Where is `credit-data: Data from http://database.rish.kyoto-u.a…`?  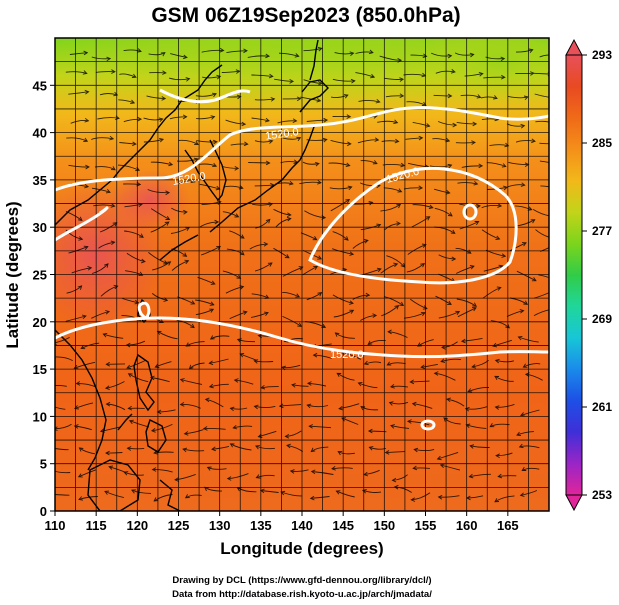 credit-data: Data from http://database.rish.kyoto-u.a… is located at coordinates (302, 594).